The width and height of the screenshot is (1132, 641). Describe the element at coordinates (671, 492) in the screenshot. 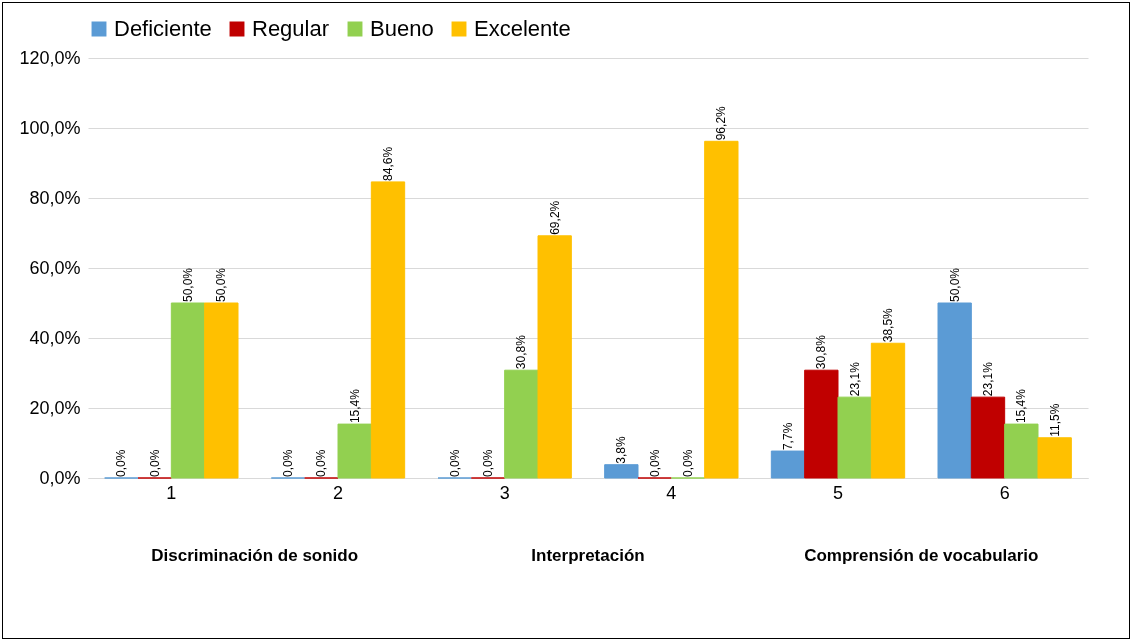

I see `x-tick-label: 4` at that location.